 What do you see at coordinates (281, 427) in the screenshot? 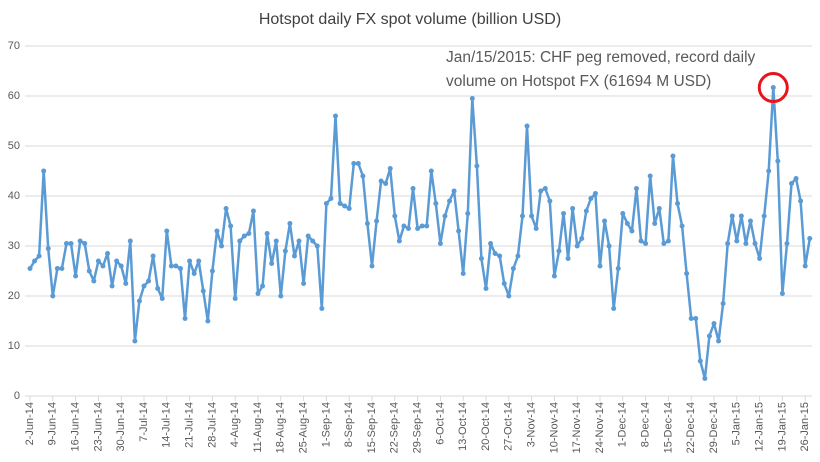
I see `x-tick-label: 18-Aug-14` at bounding box center [281, 427].